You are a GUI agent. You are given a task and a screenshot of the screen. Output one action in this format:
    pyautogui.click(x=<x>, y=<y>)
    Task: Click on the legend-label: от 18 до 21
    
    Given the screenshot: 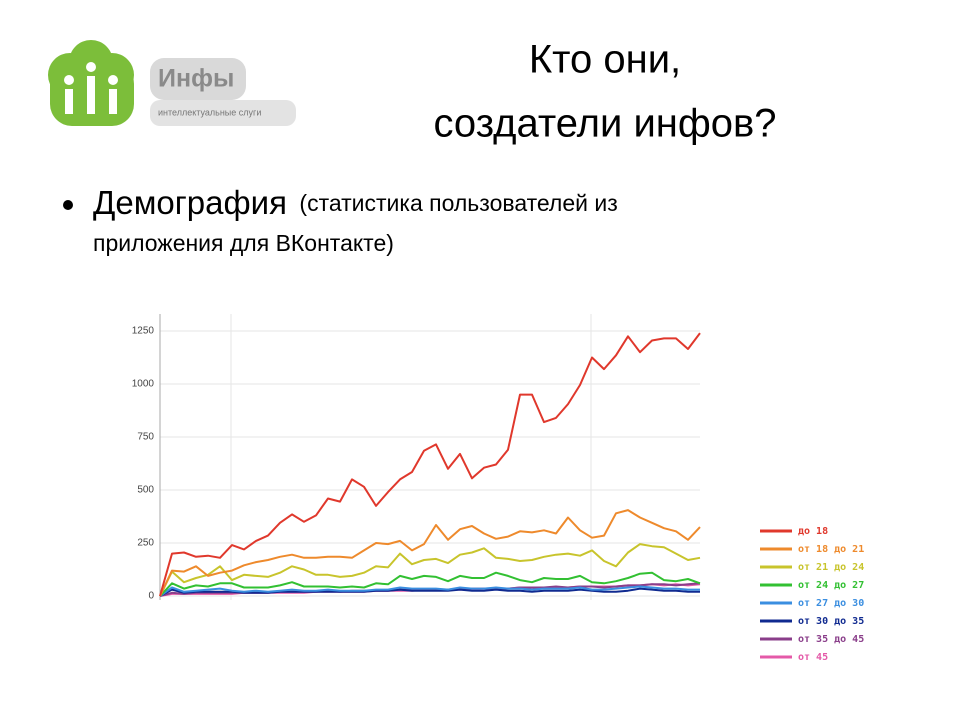 What is the action you would take?
    pyautogui.click(x=831, y=549)
    